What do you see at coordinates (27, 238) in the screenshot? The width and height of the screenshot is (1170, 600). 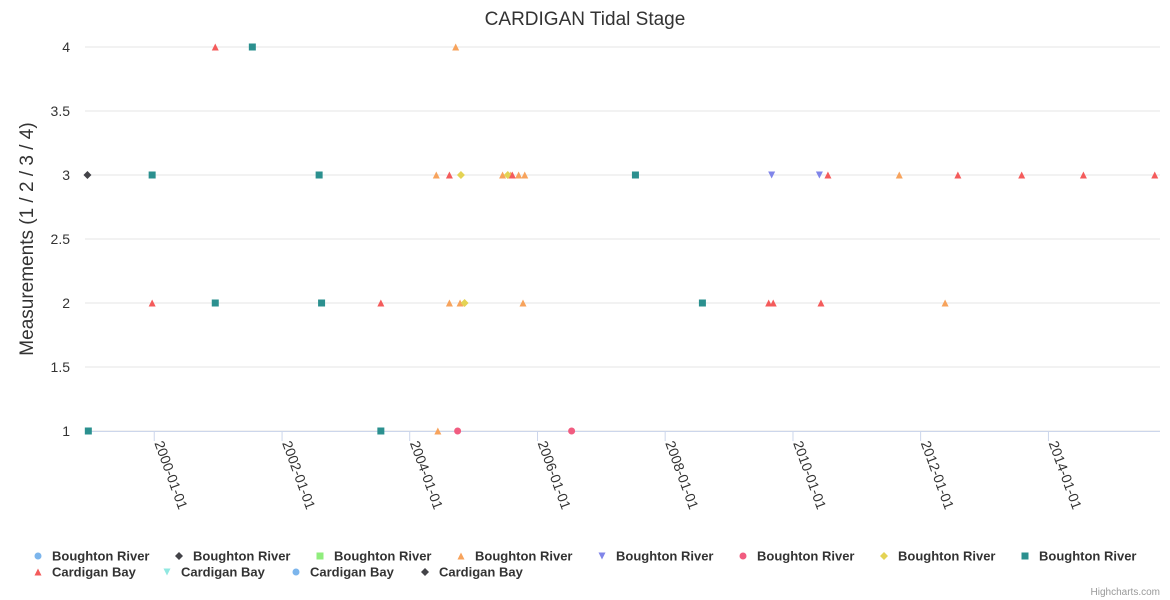 I see `y-axis-title: Measurements (1 / 2 / 3 / 4)` at bounding box center [27, 238].